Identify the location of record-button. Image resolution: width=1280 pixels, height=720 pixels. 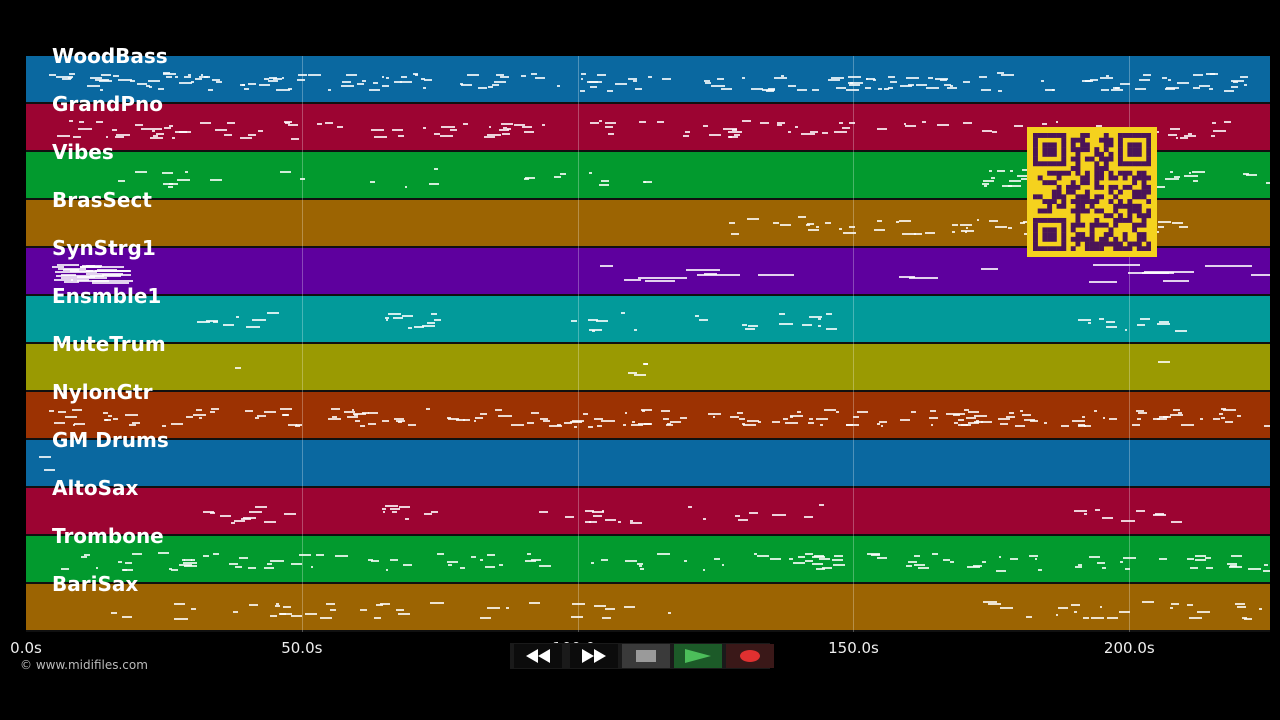
(750, 656).